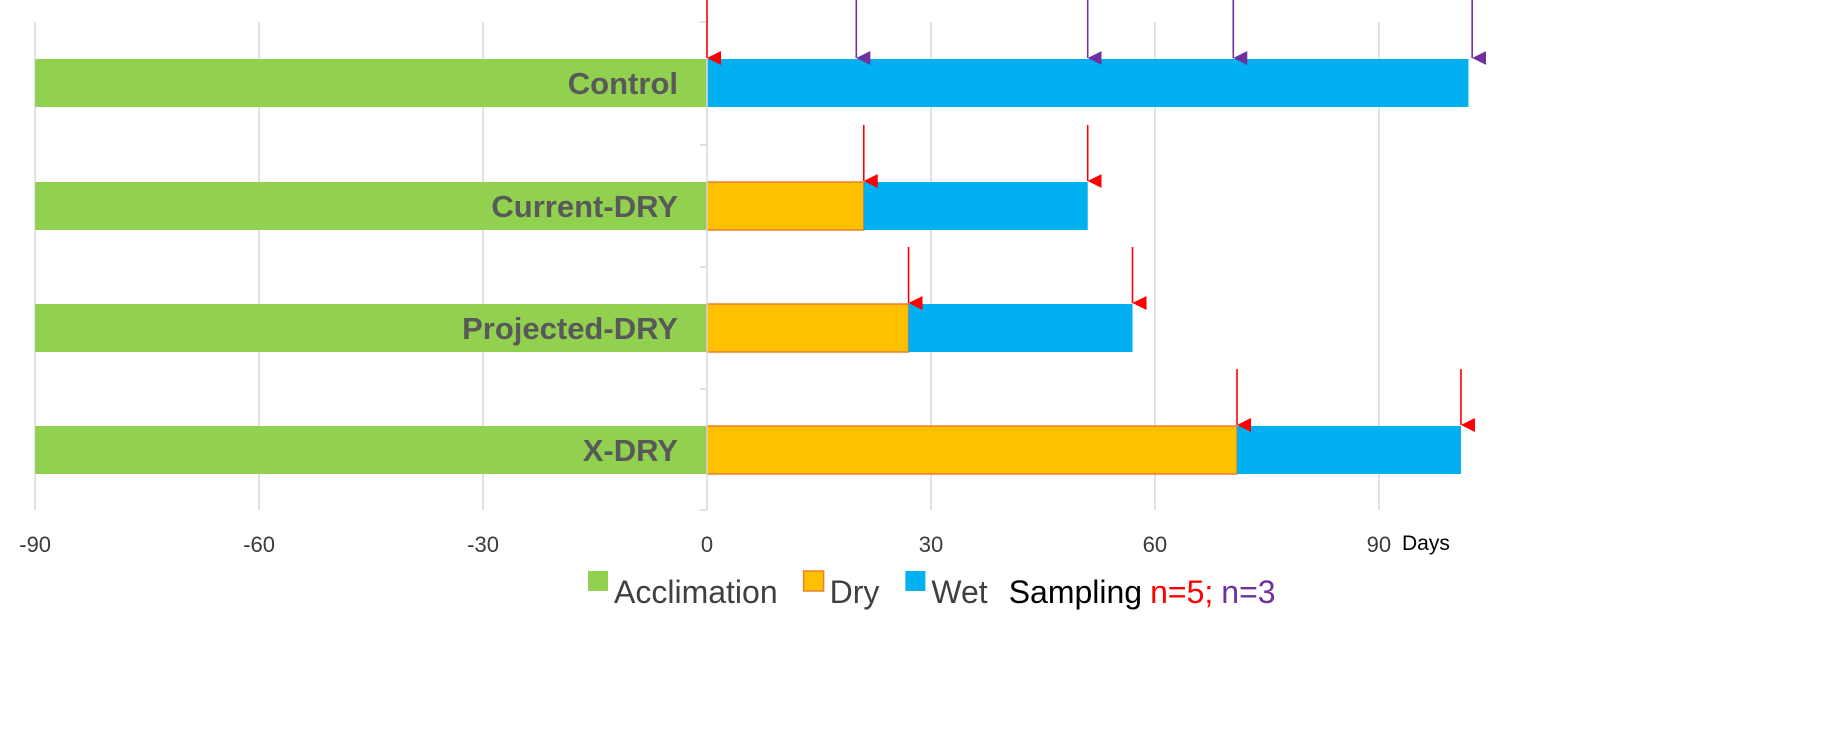 The height and width of the screenshot is (738, 1830). Describe the element at coordinates (931, 544) in the screenshot. I see `x-tick-label: 30` at that location.